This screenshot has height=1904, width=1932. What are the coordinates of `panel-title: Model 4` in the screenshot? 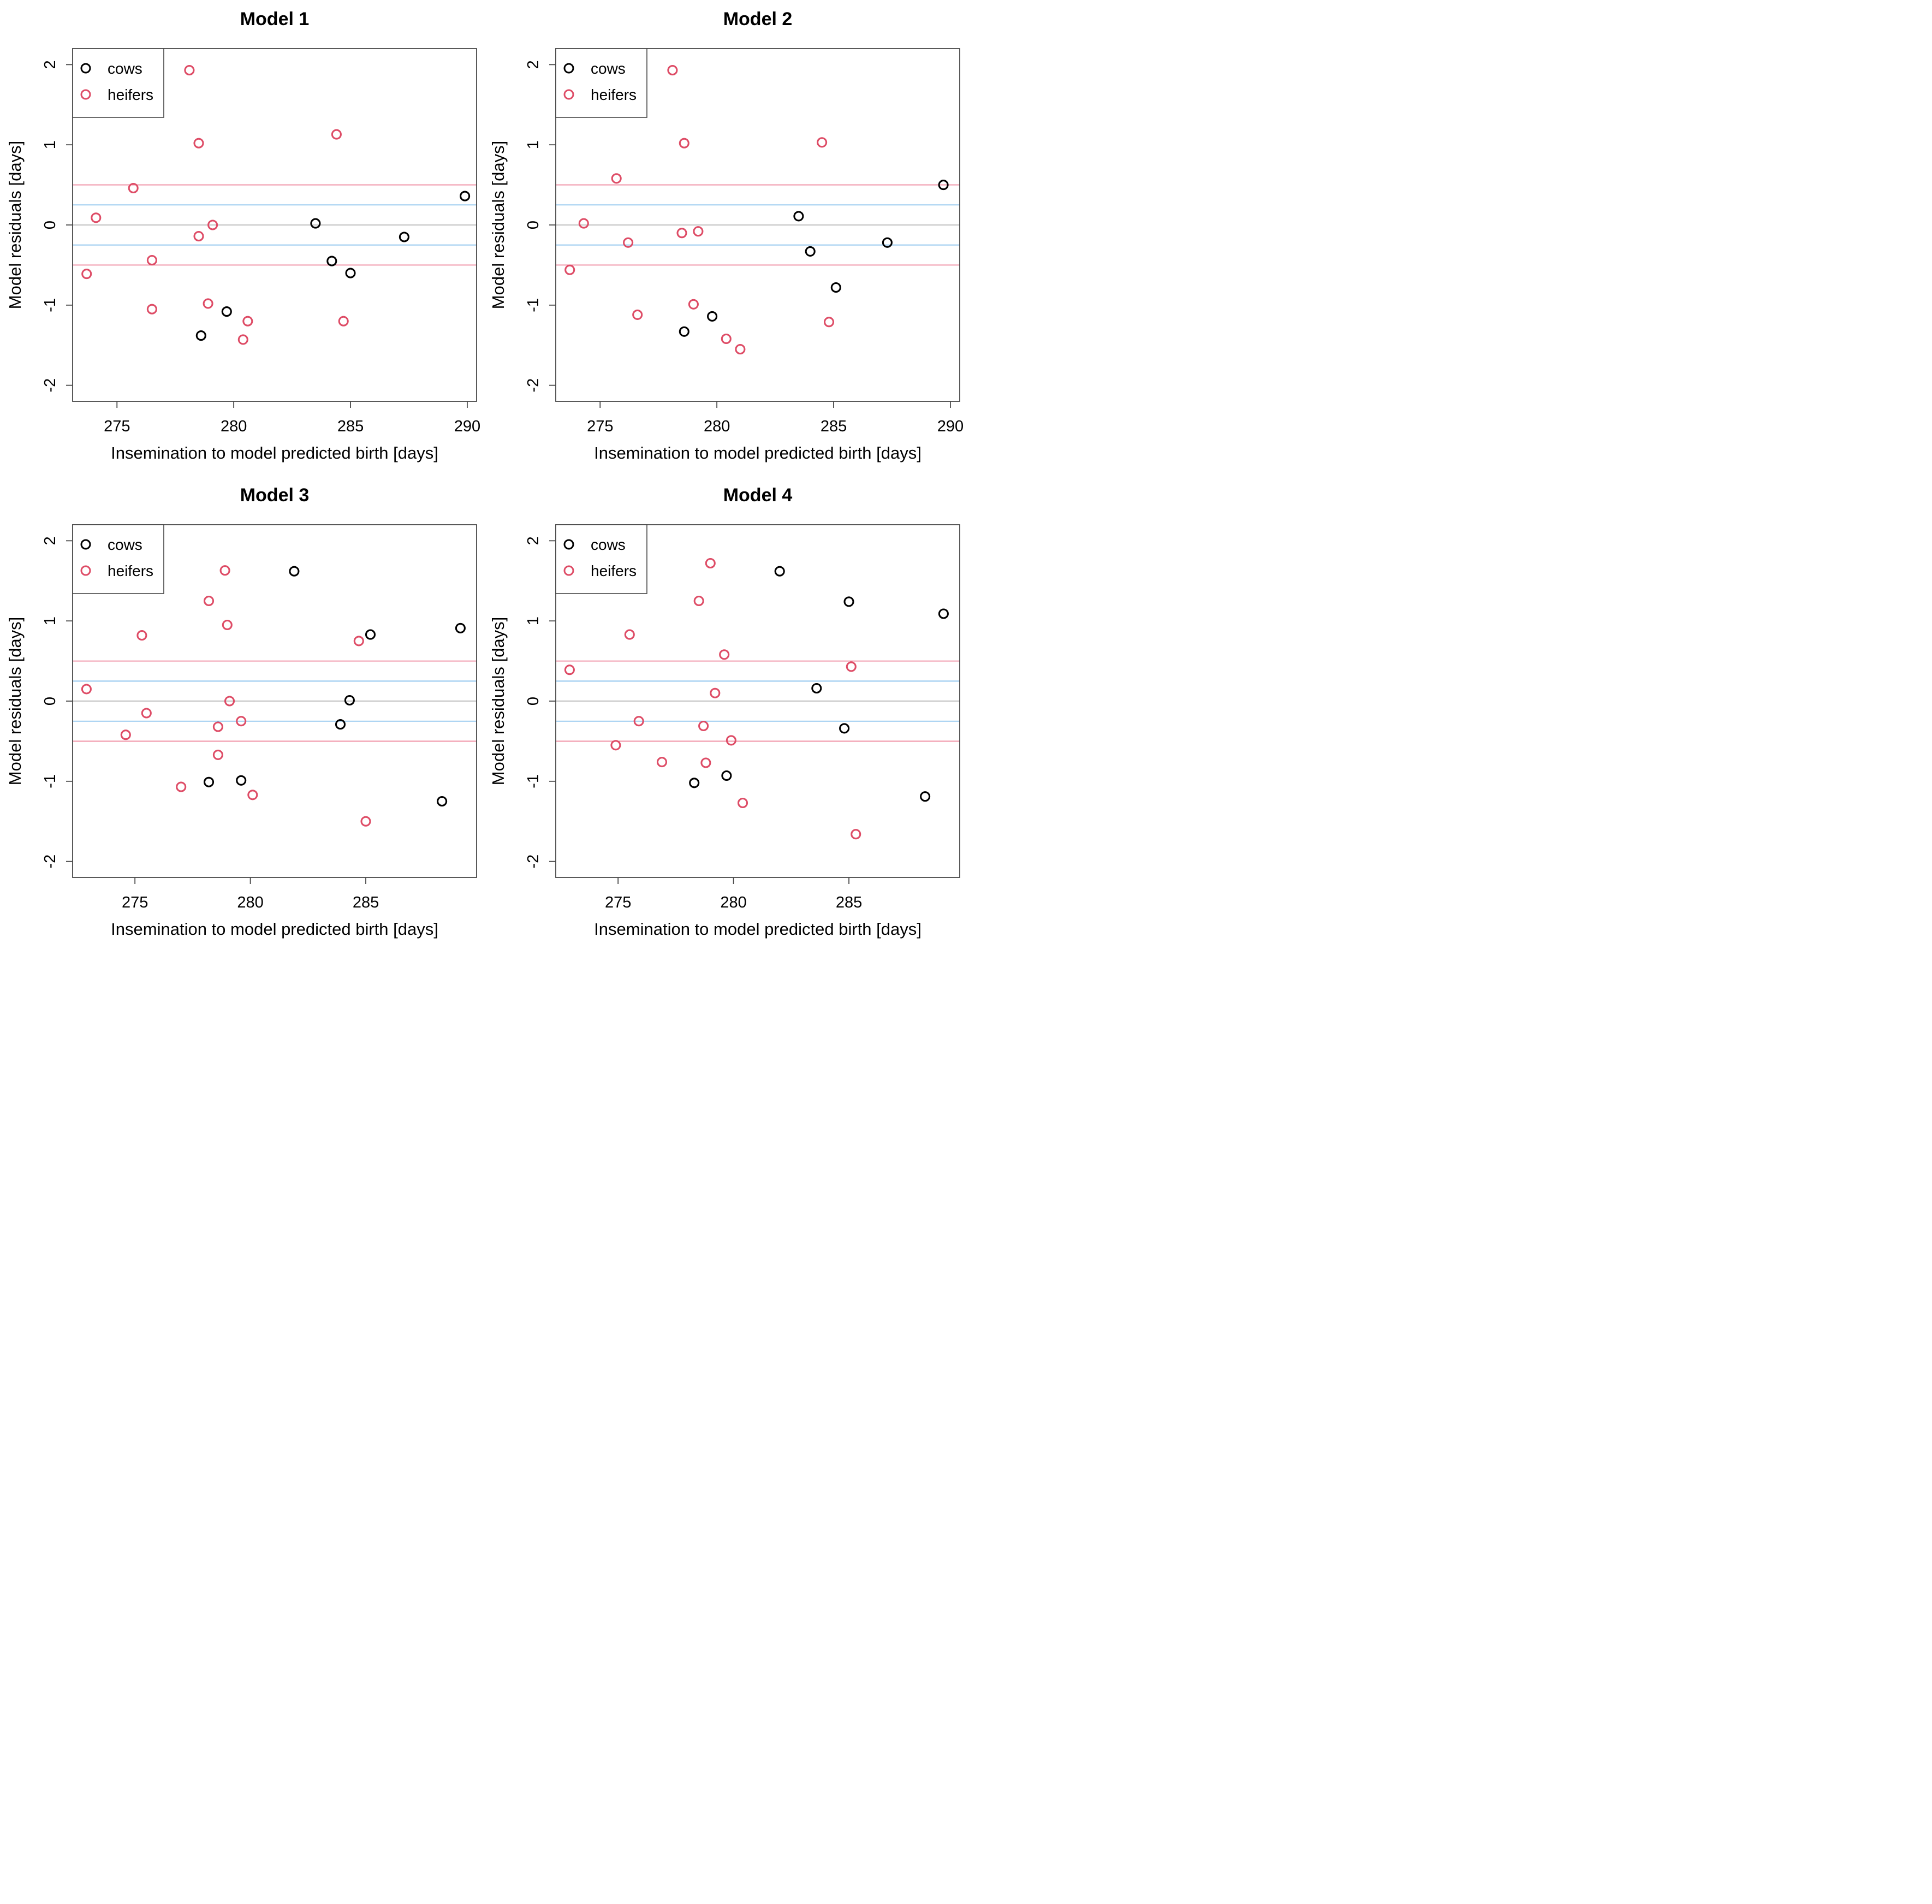 It's located at (758, 495).